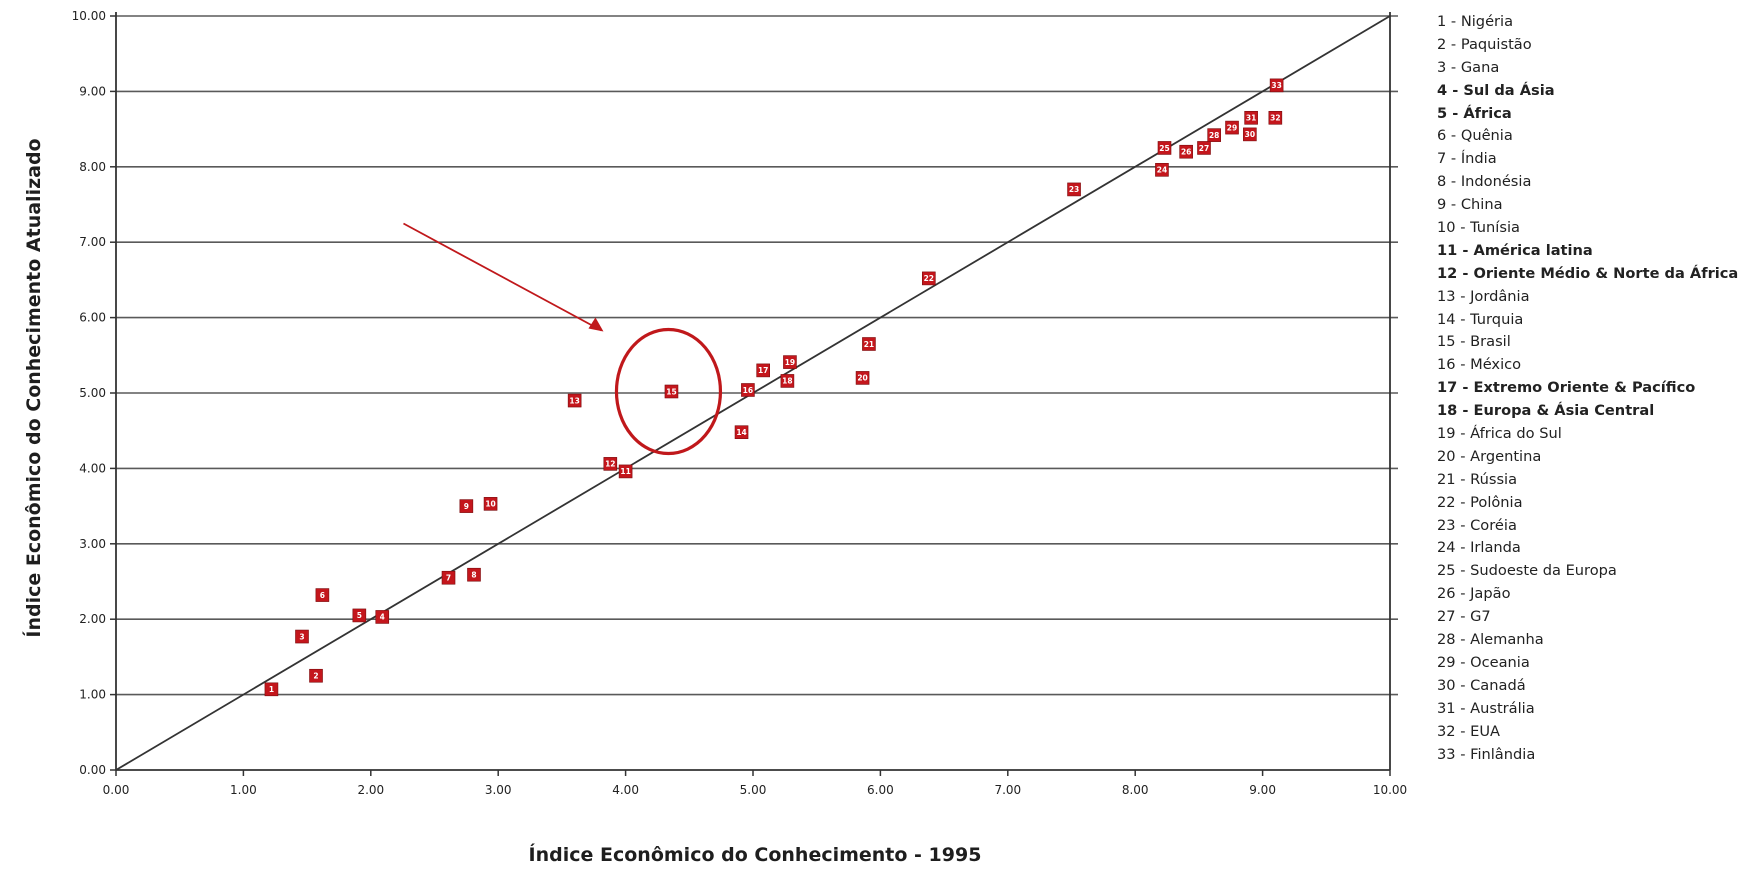  Describe the element at coordinates (1468, 731) in the screenshot. I see `legend-item: 32 - EUA` at that location.